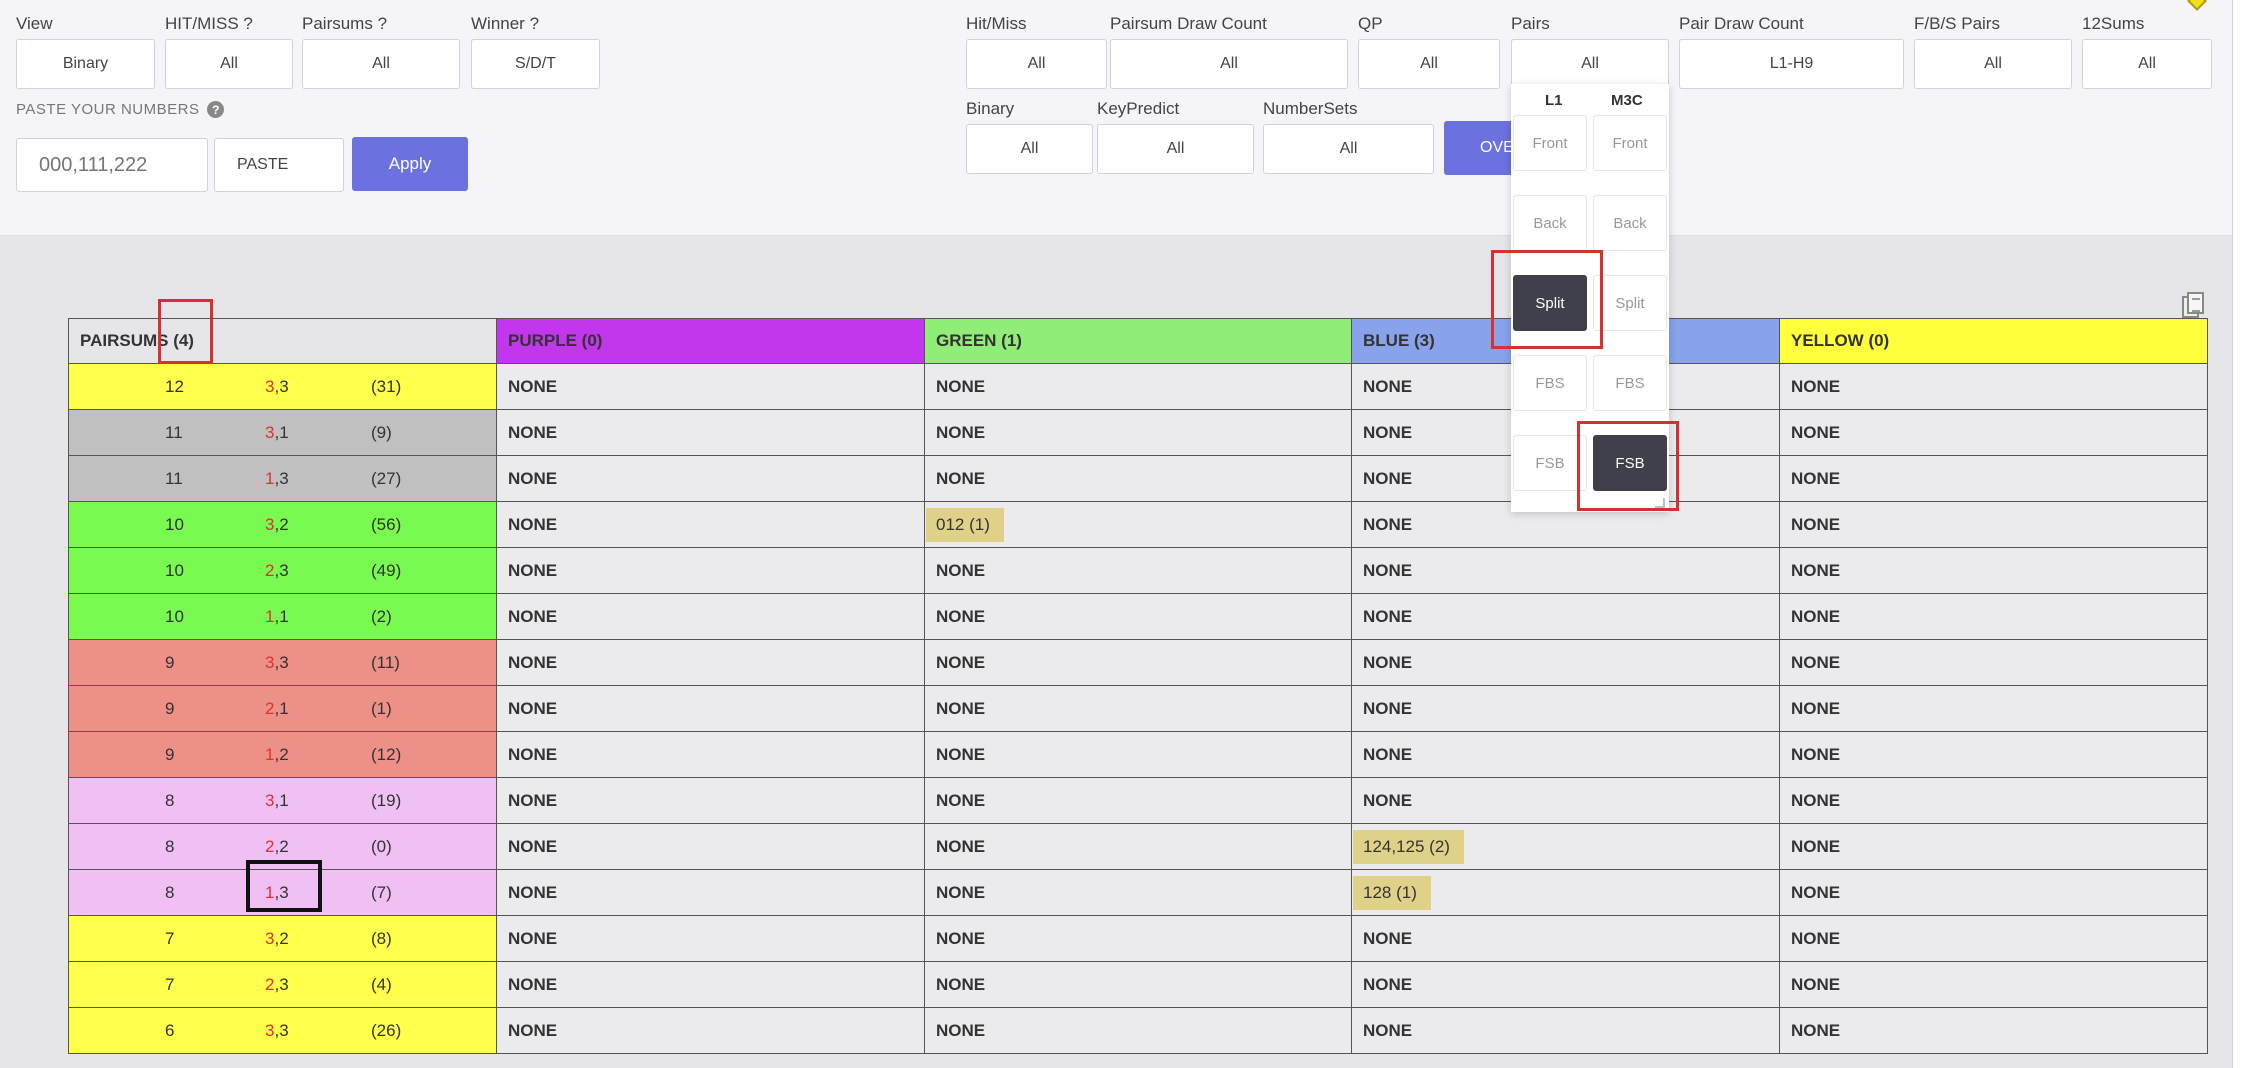  Describe the element at coordinates (2193, 306) in the screenshot. I see `copy-icon` at that location.